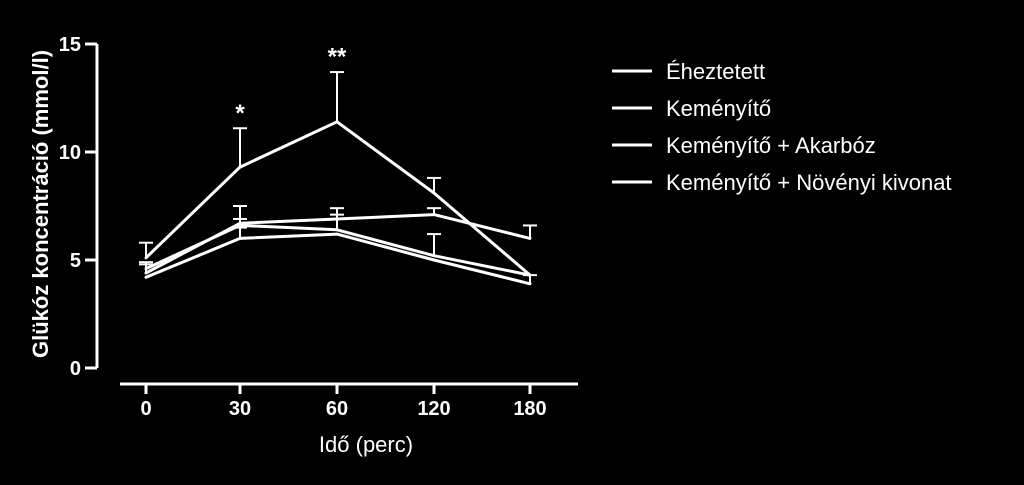 The image size is (1024, 485). I want to click on x-tick-label: 0, so click(145, 409).